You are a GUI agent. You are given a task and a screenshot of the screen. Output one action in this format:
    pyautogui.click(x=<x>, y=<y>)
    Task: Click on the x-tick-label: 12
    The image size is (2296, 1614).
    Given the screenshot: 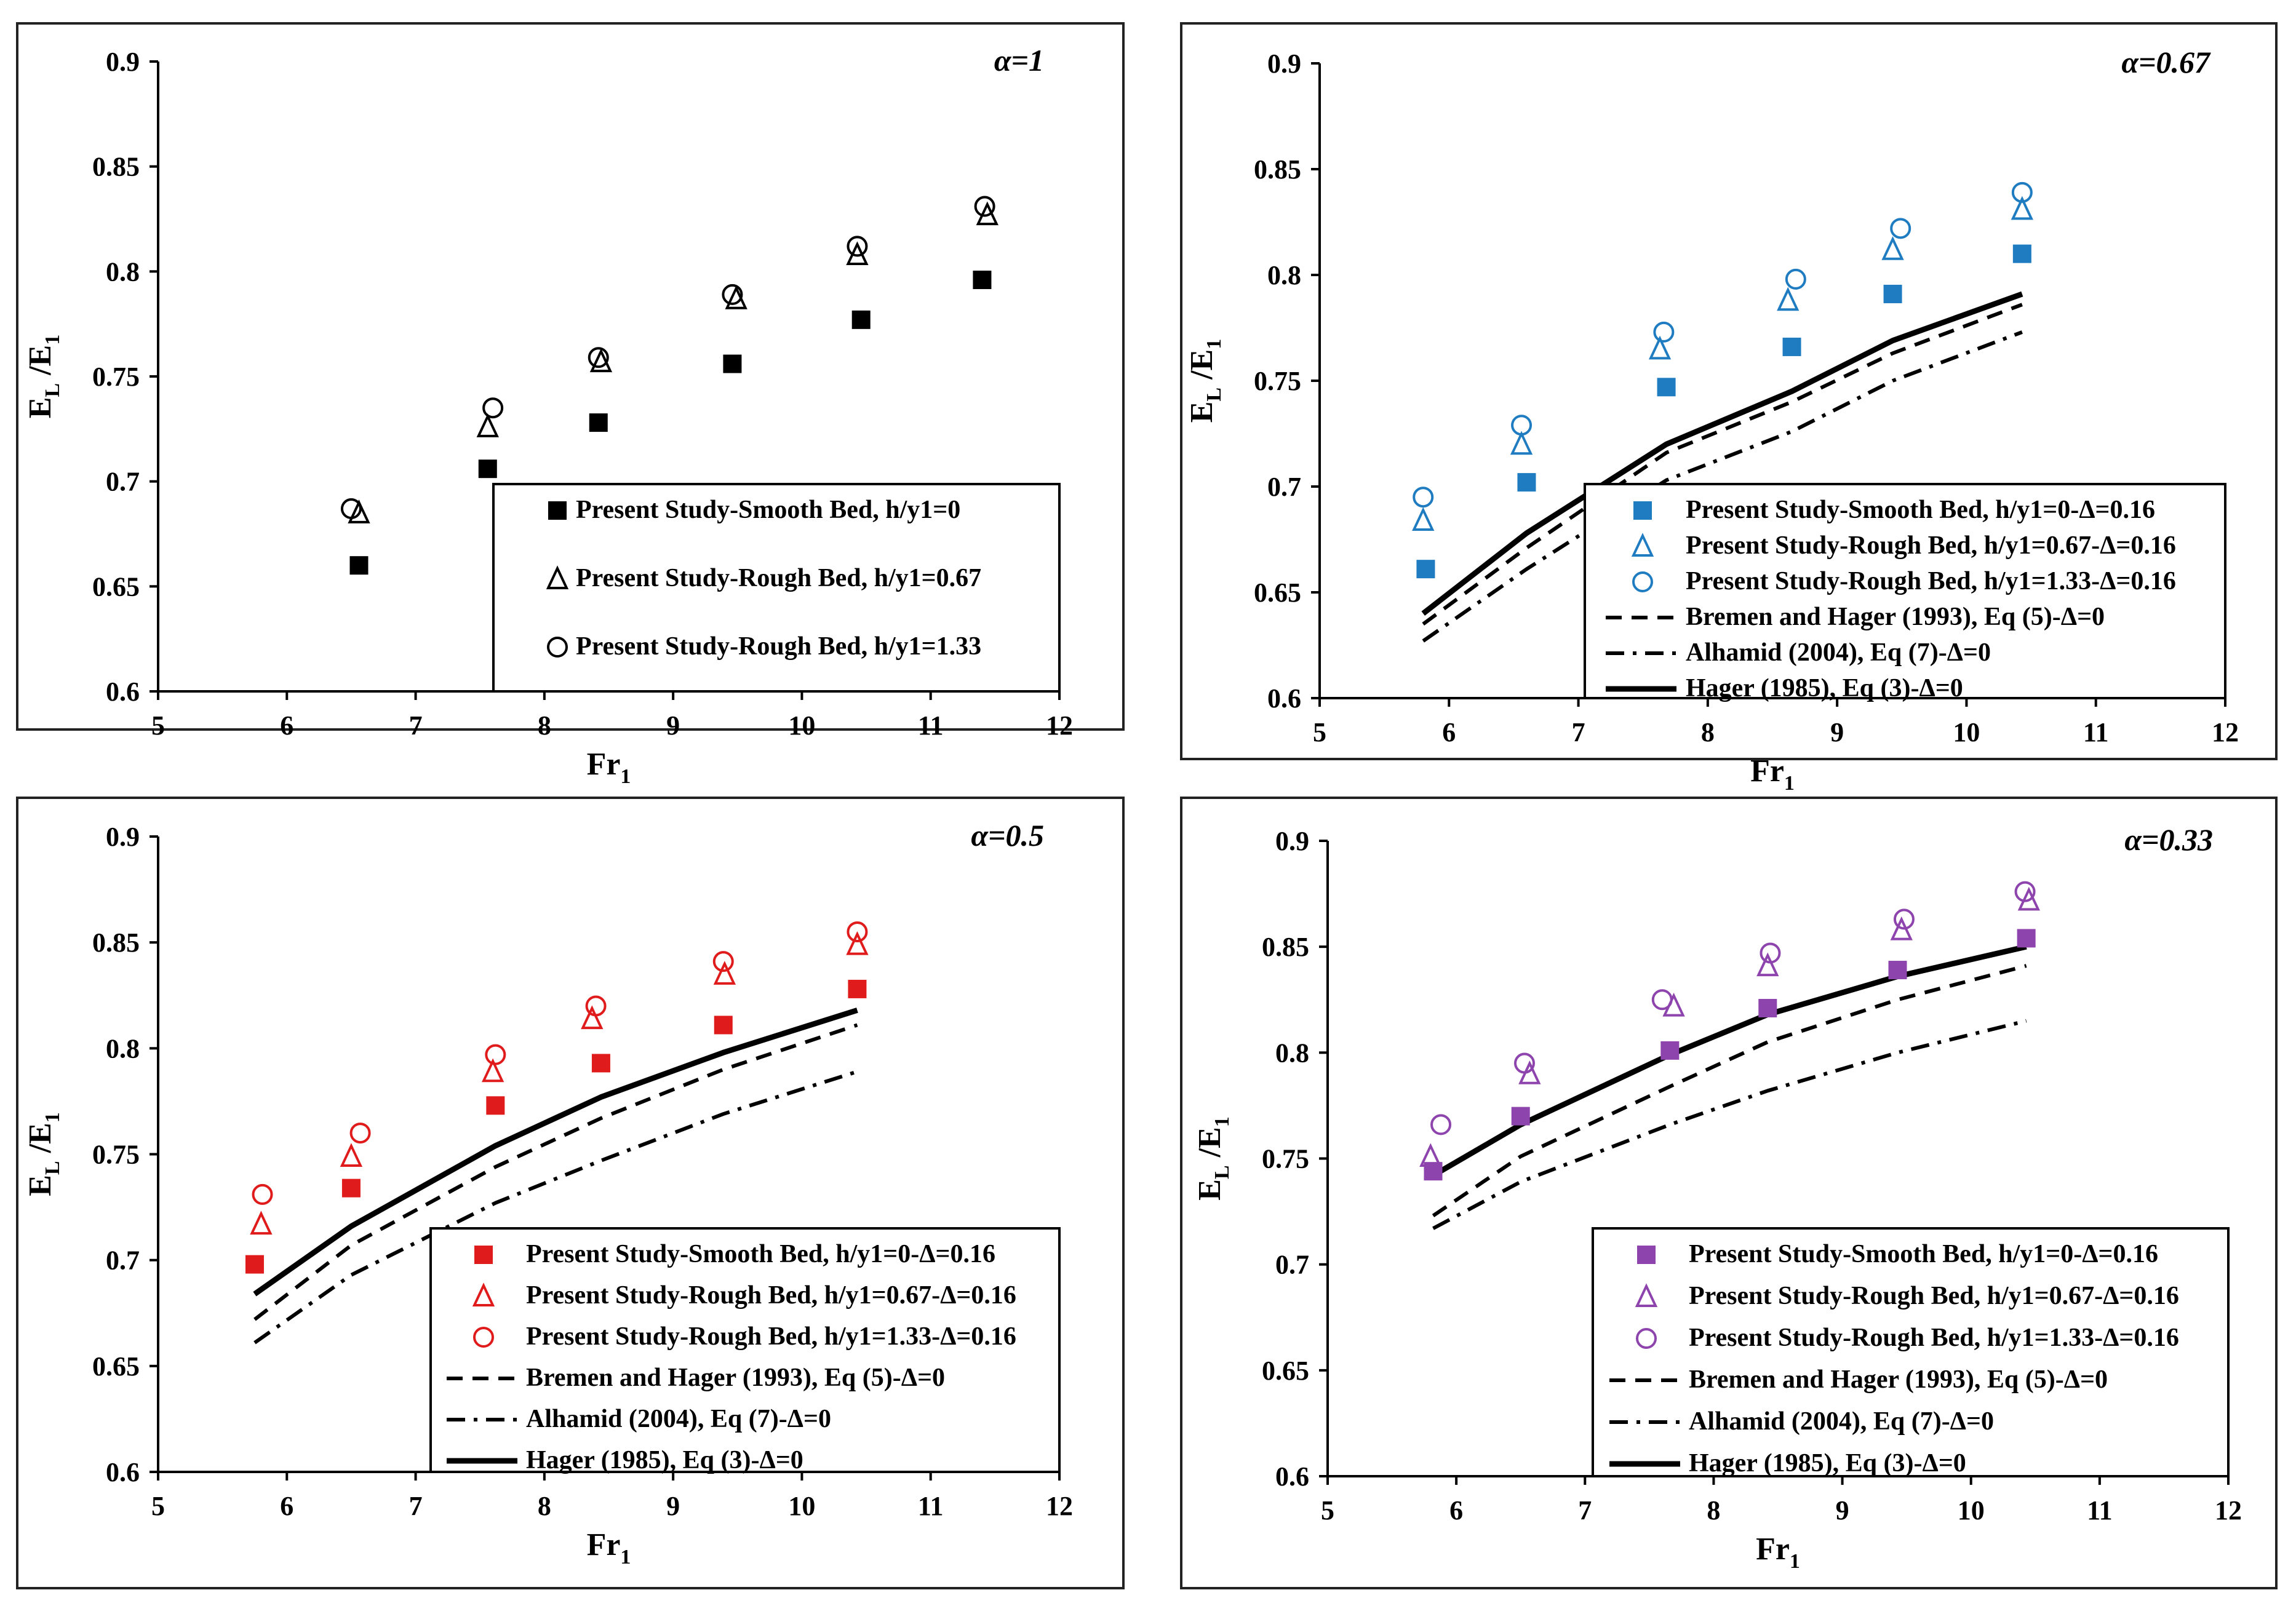 What is the action you would take?
    pyautogui.click(x=2229, y=1510)
    